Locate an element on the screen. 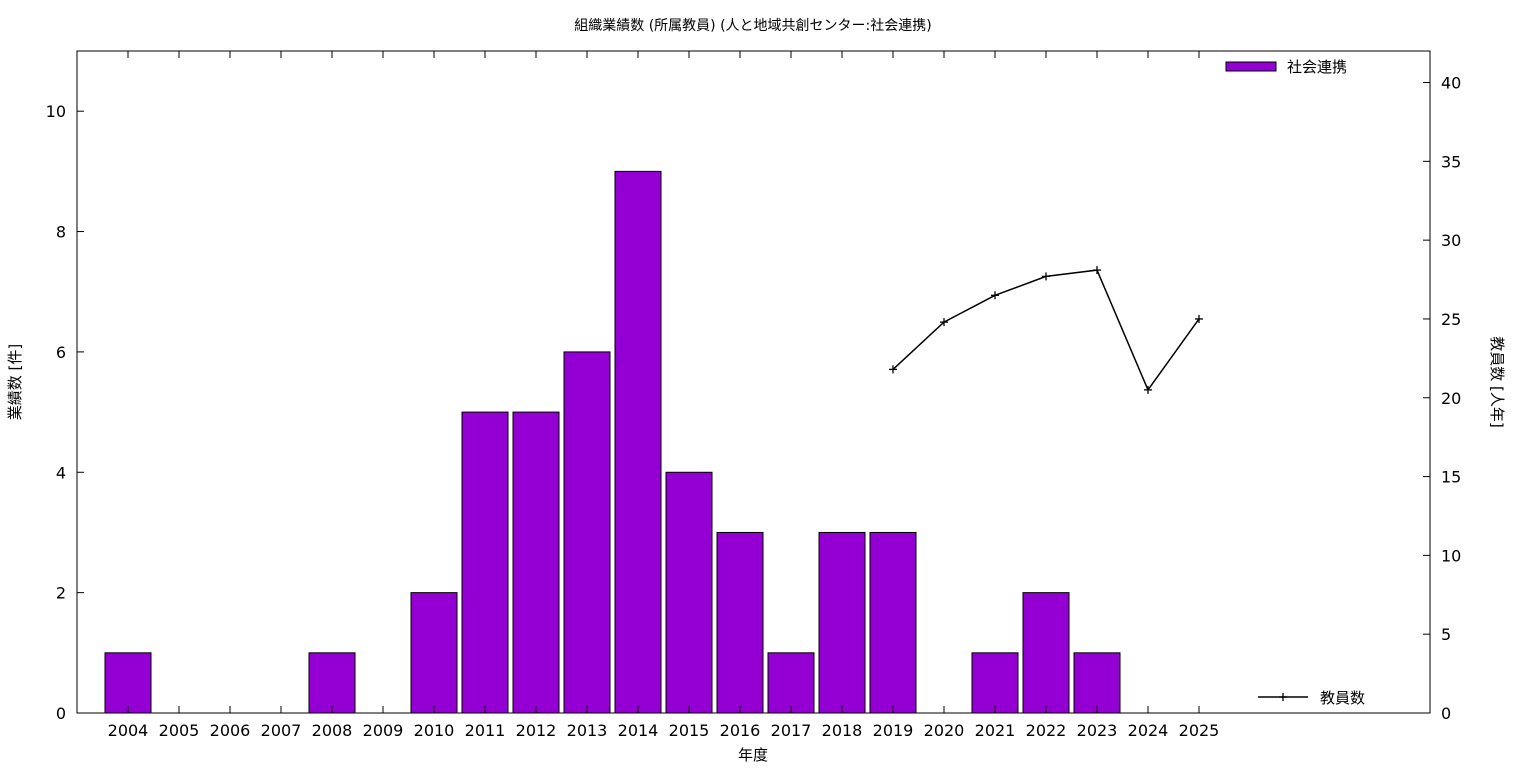  y2-tick-label: 40 is located at coordinates (1451, 83).